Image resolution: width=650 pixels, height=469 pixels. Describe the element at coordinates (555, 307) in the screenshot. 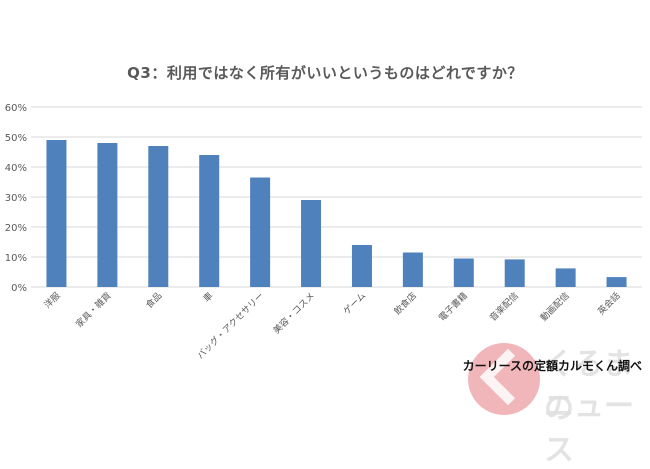

I see `x-tick-label: 動画配信` at that location.